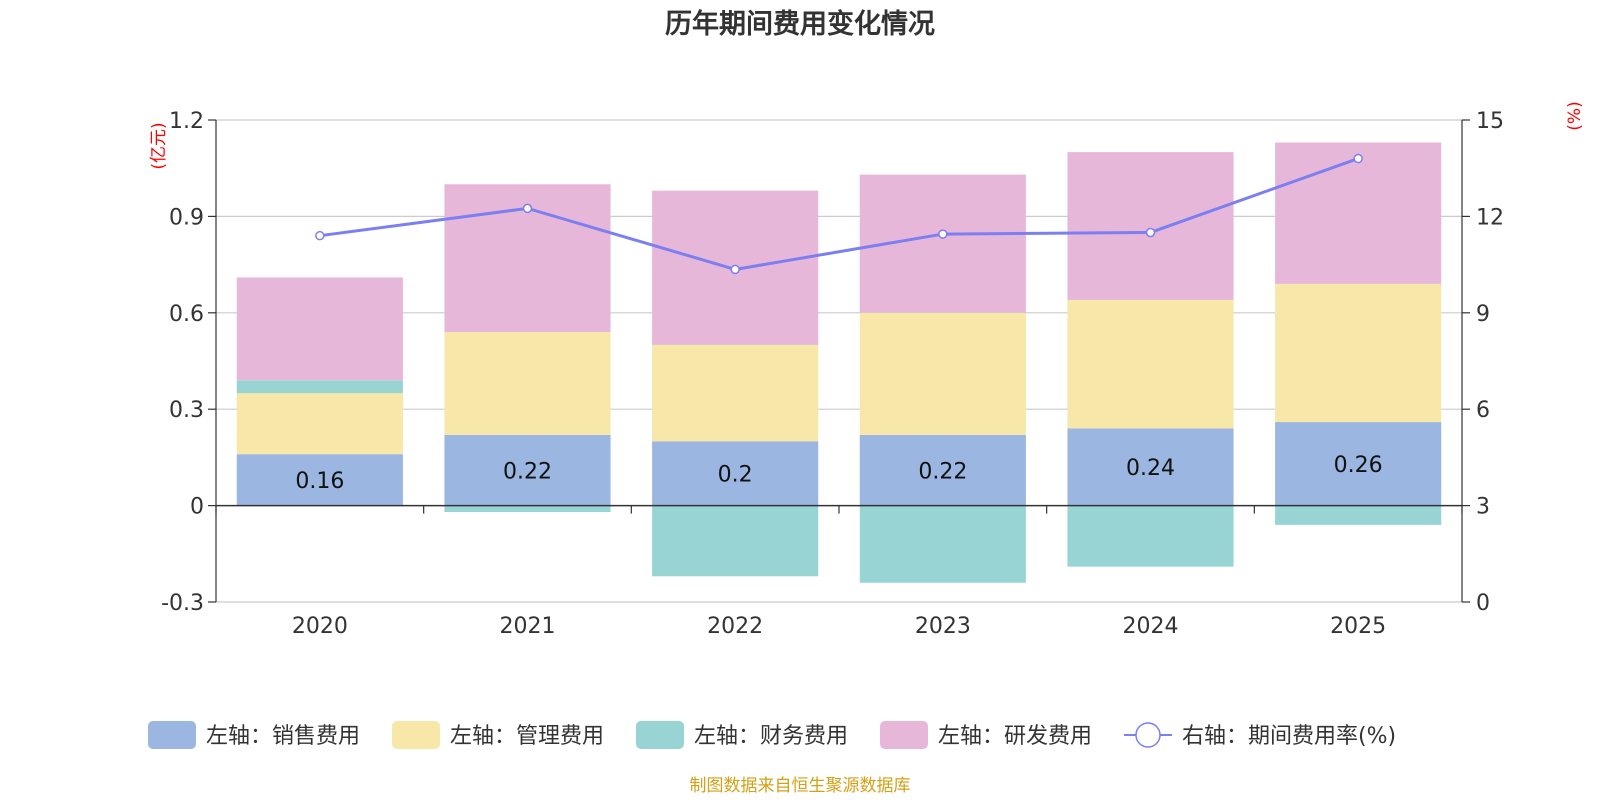  Describe the element at coordinates (319, 387) in the screenshot. I see `bar-2020-左轴：财务费用` at that location.